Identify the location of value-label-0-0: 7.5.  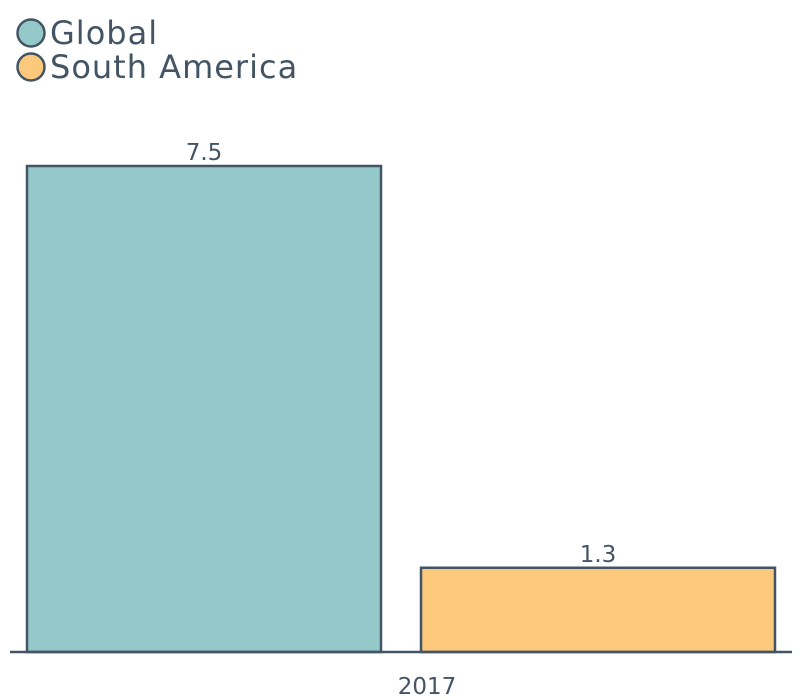
(204, 153).